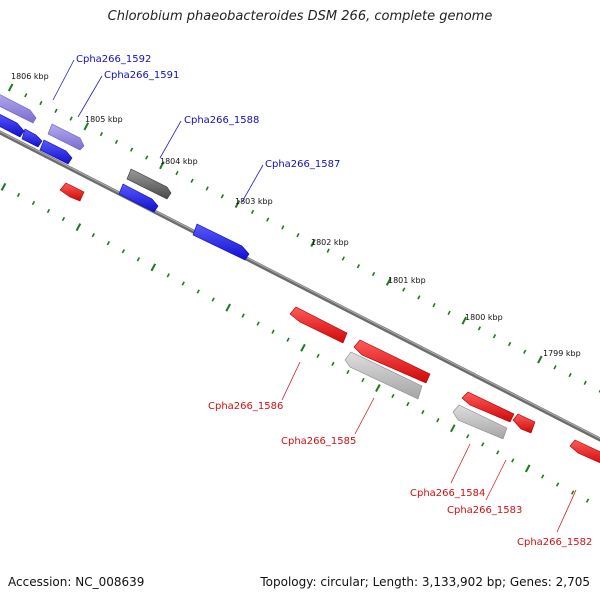  What do you see at coordinates (113, 59) in the screenshot?
I see `gene-label-forward: Cpha266_1592` at bounding box center [113, 59].